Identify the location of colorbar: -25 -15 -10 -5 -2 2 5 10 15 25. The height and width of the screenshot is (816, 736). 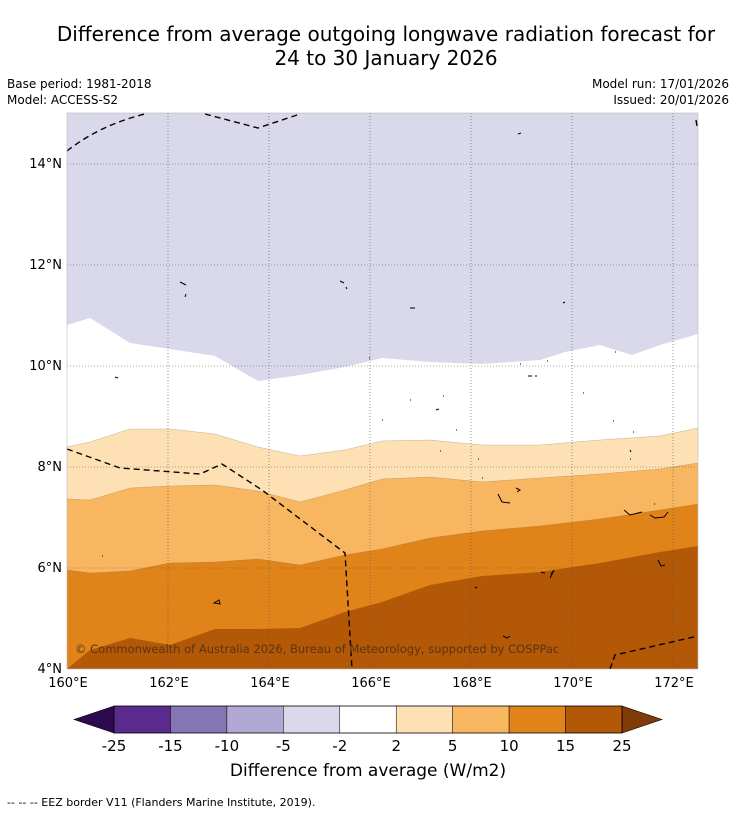
(368, 730).